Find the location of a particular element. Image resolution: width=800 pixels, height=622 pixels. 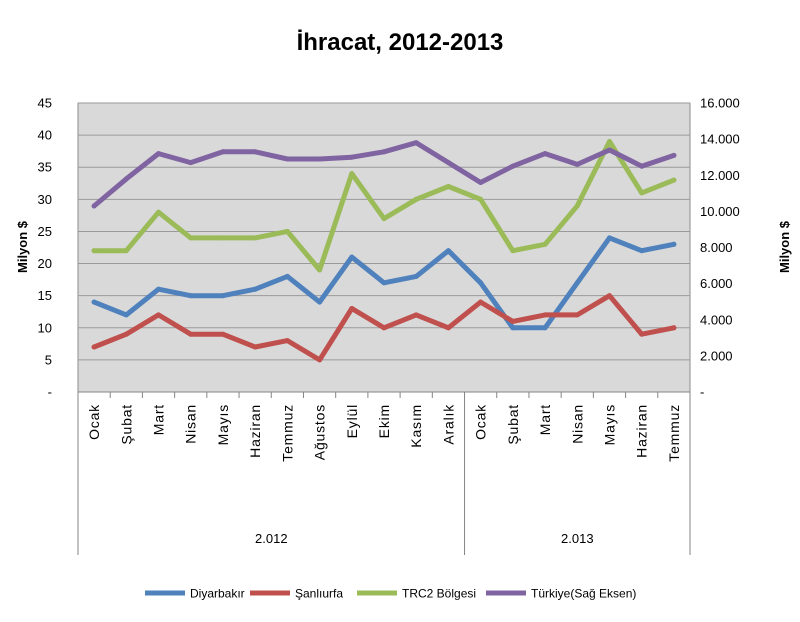

left-tick-label: 40 is located at coordinates (45, 135).